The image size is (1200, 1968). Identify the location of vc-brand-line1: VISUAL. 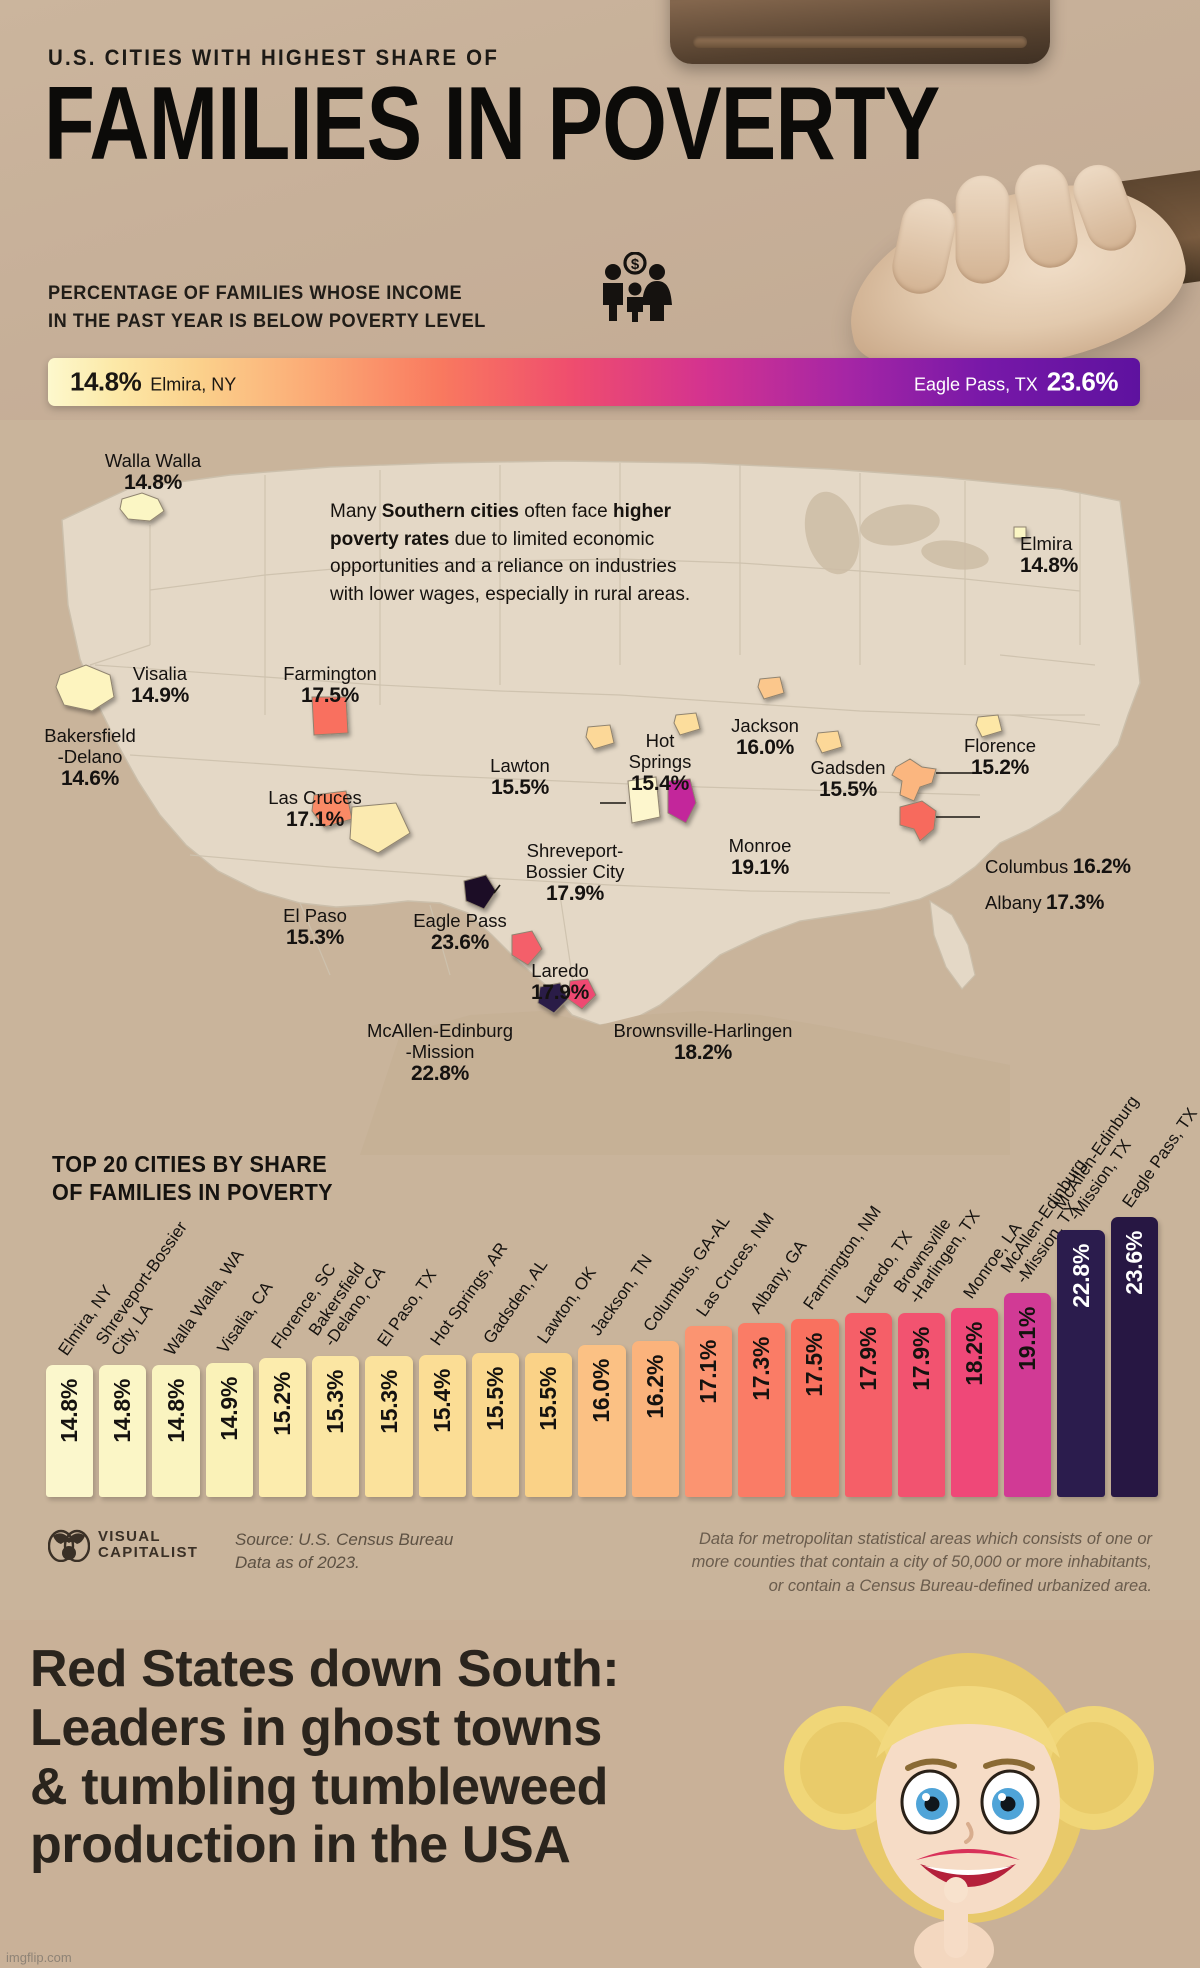
(129, 1537).